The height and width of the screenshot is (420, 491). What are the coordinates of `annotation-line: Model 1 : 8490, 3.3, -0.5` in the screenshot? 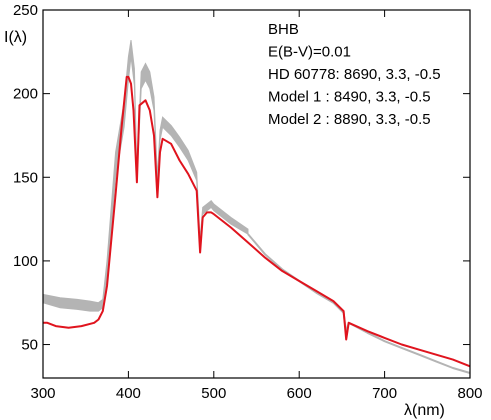 It's located at (349, 97).